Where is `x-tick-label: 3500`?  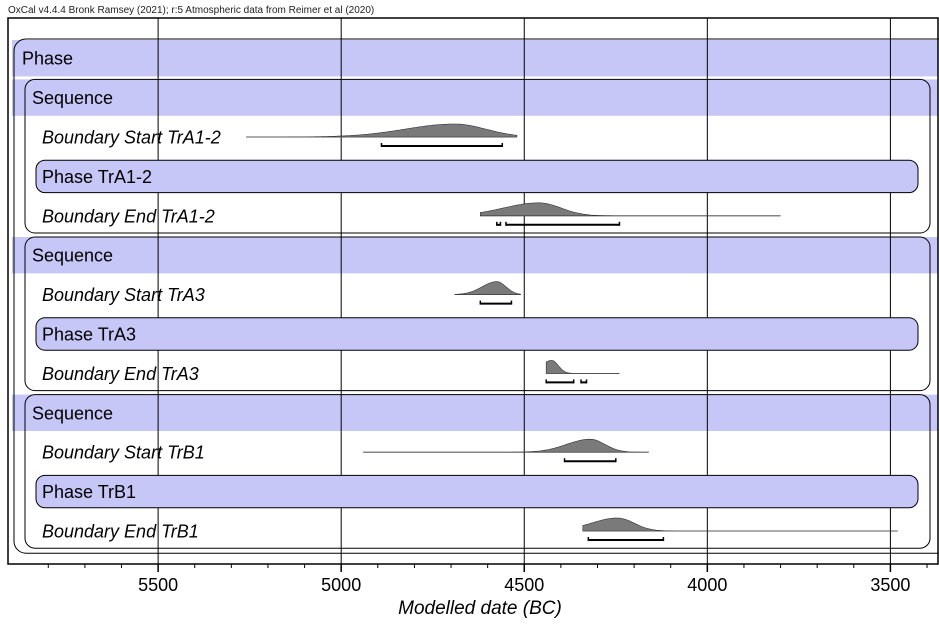
x-tick-label: 3500 is located at coordinates (890, 585).